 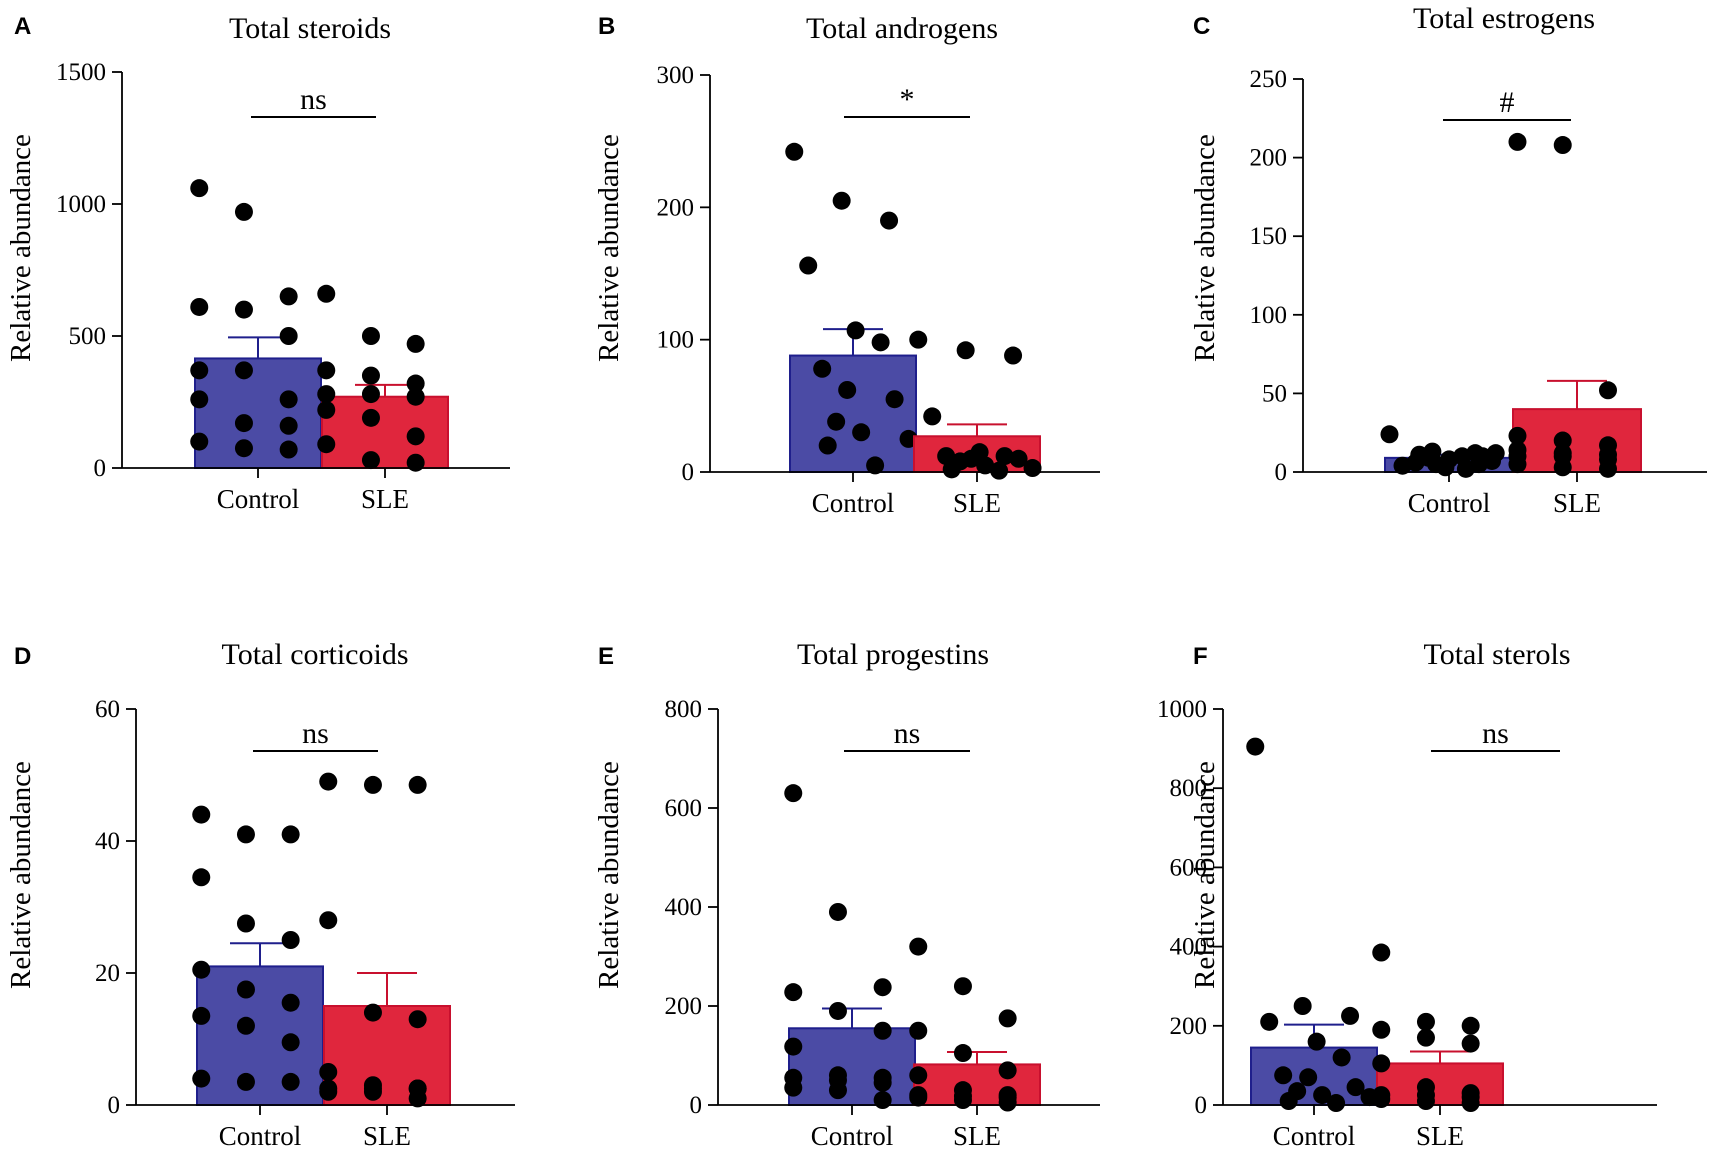 I want to click on panel-letter: E, so click(x=606, y=656).